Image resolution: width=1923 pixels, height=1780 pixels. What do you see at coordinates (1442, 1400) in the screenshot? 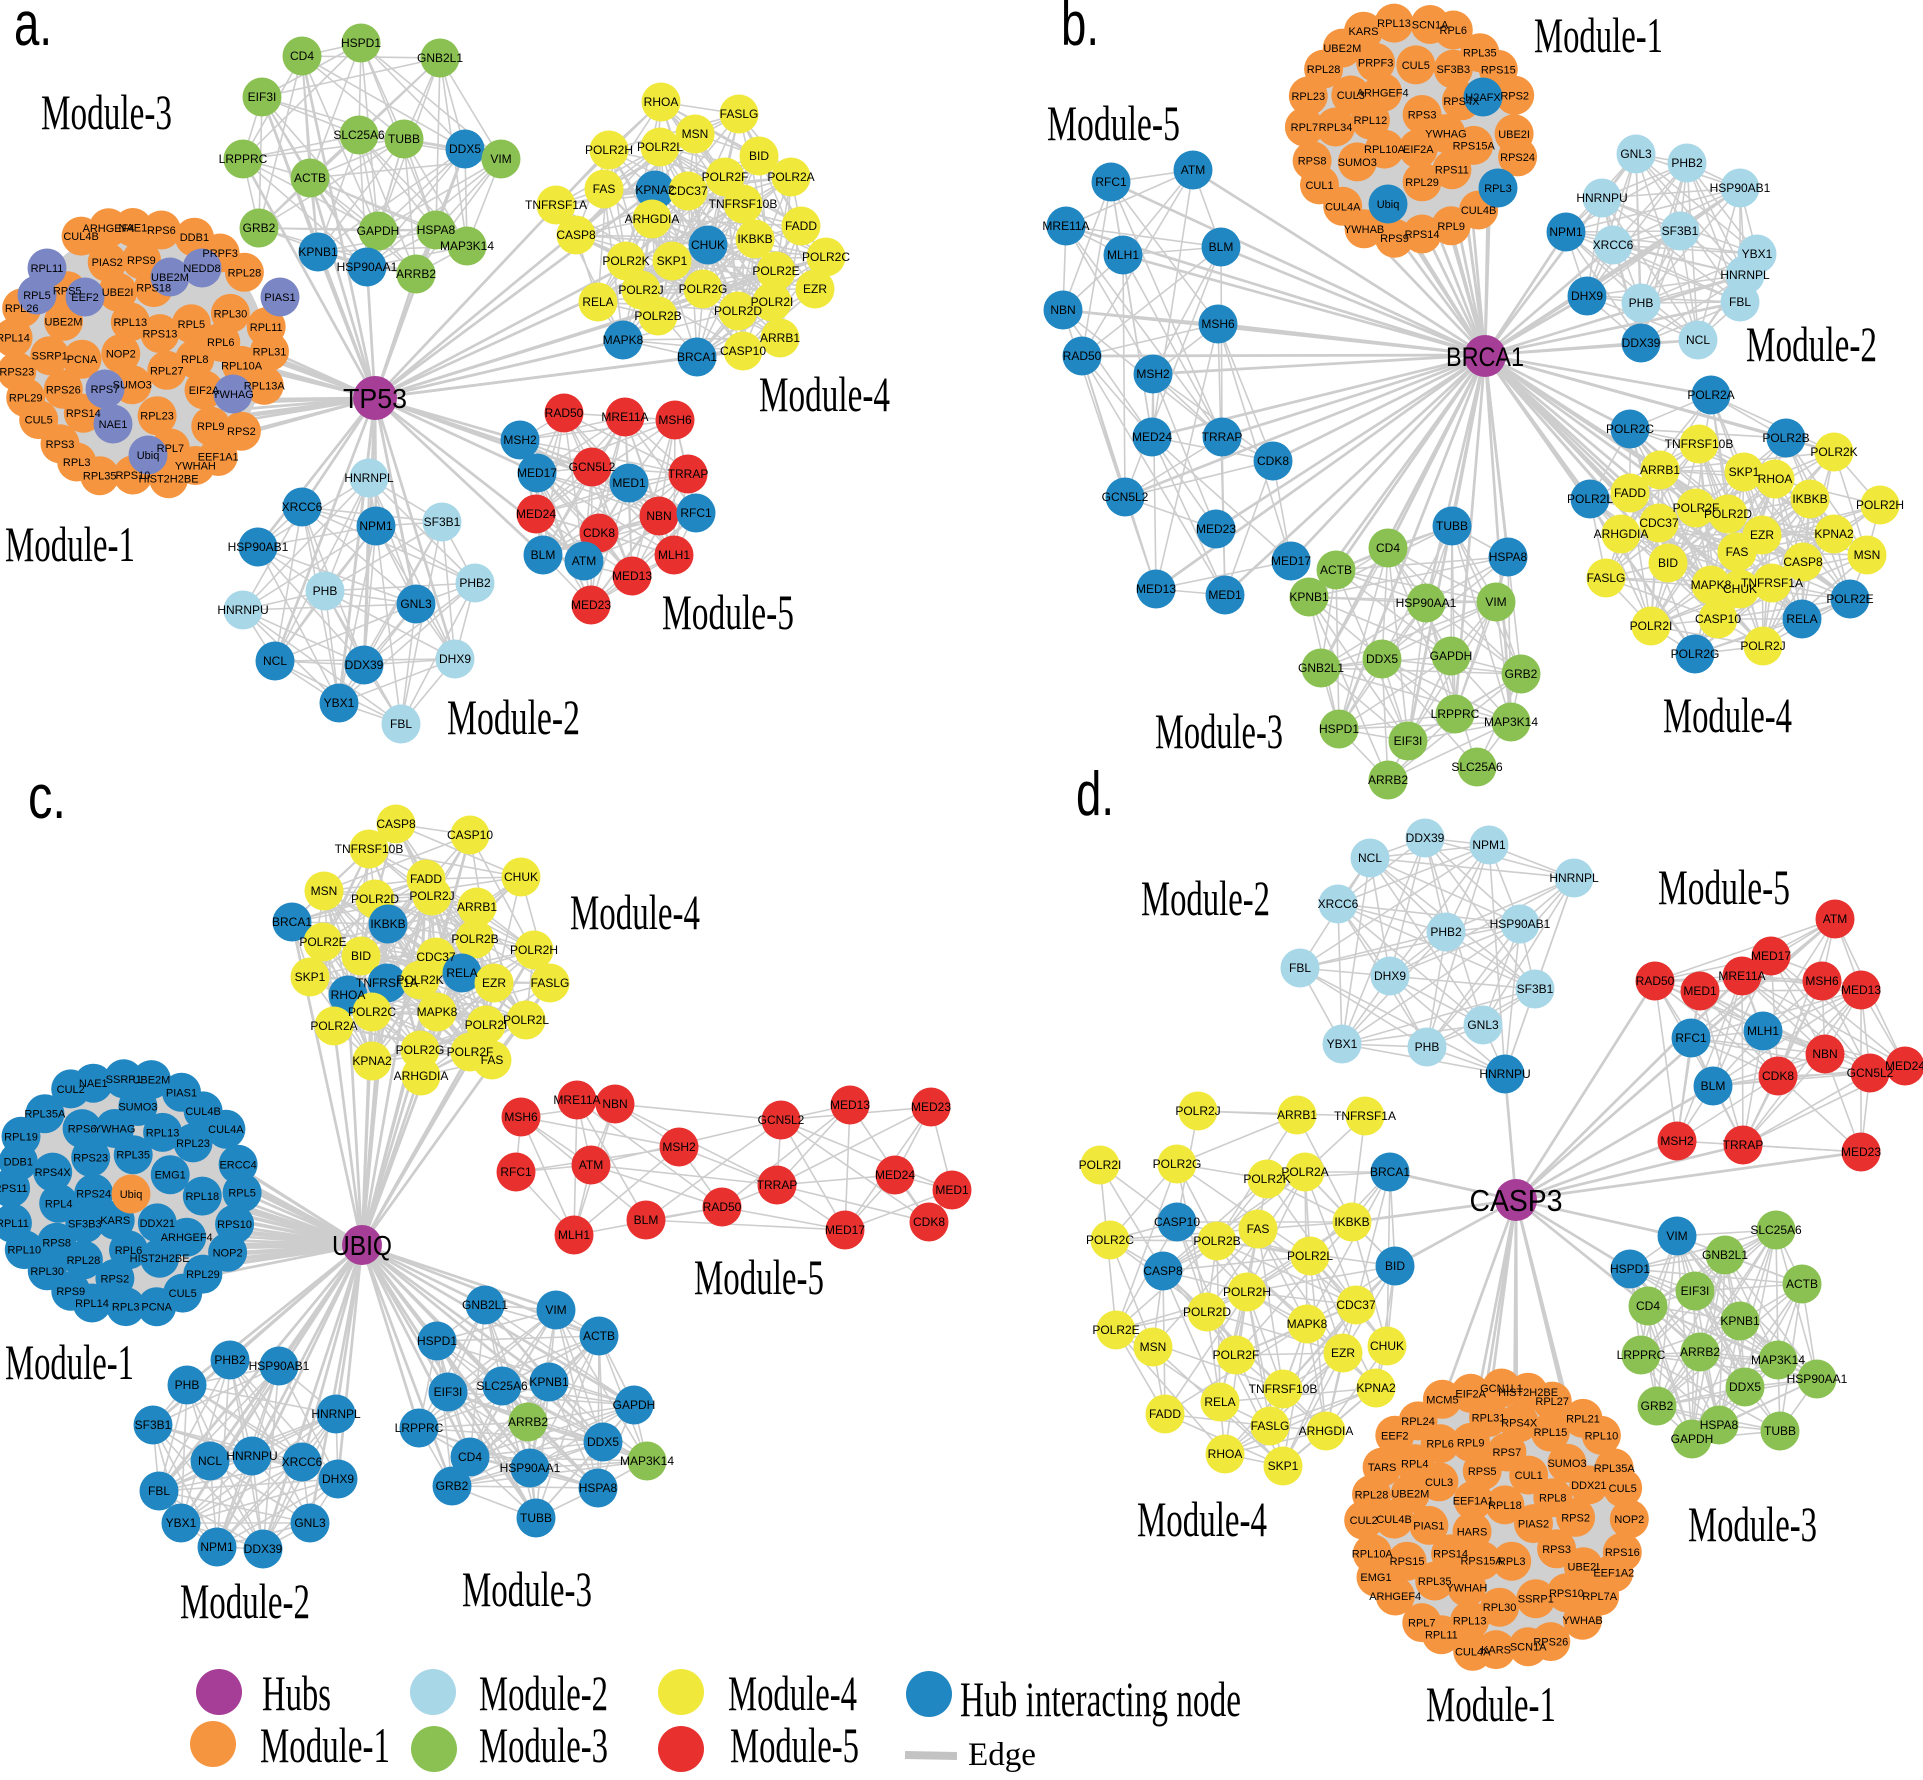
I see `svg-text: MCM5` at bounding box center [1442, 1400].